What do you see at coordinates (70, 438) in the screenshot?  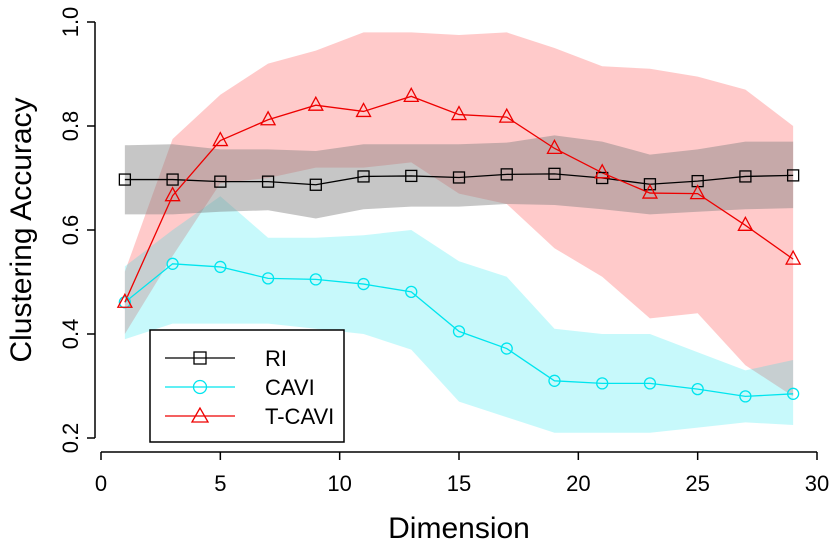 I see `y-tick-label: 0.2` at bounding box center [70, 438].